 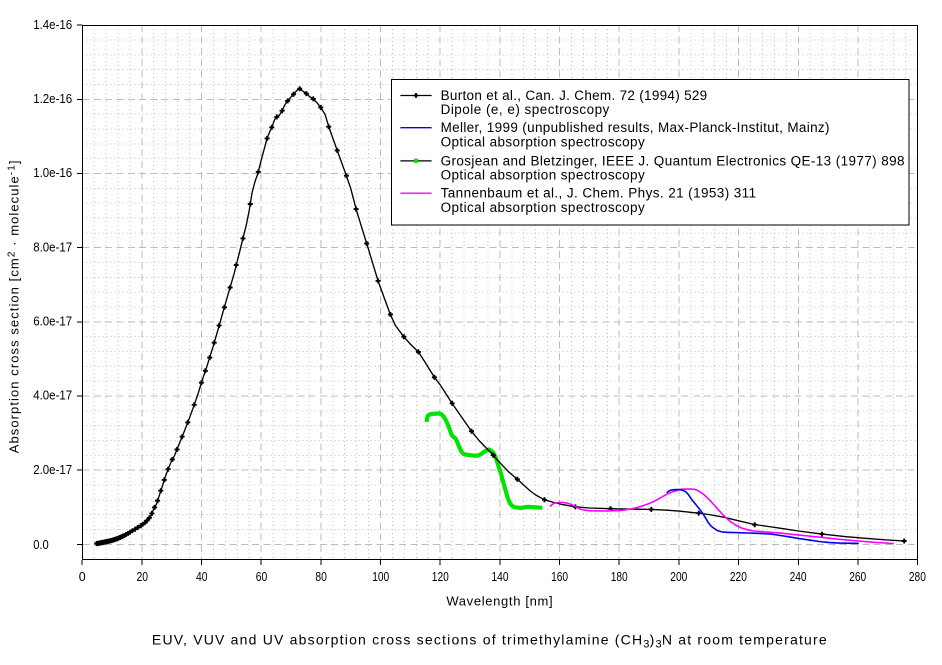 I want to click on svg-text: 80, so click(x=321, y=577).